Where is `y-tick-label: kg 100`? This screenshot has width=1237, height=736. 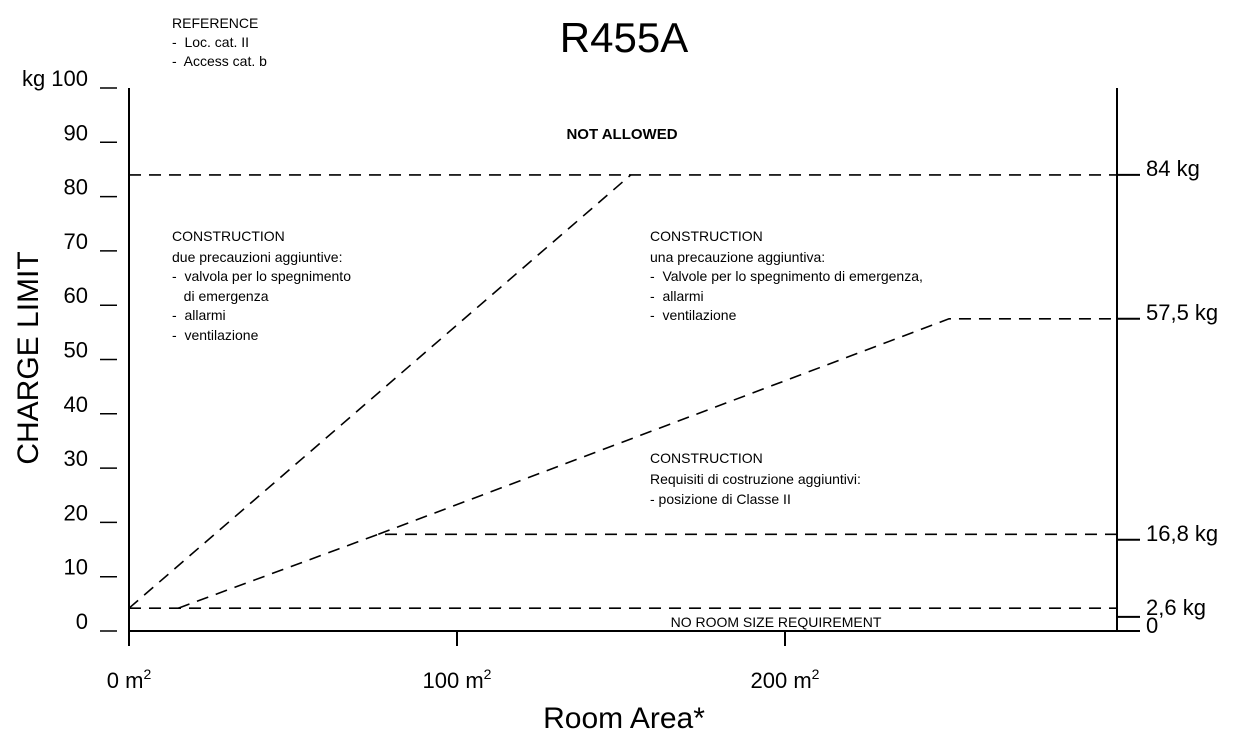
y-tick-label: kg 100 is located at coordinates (55, 78).